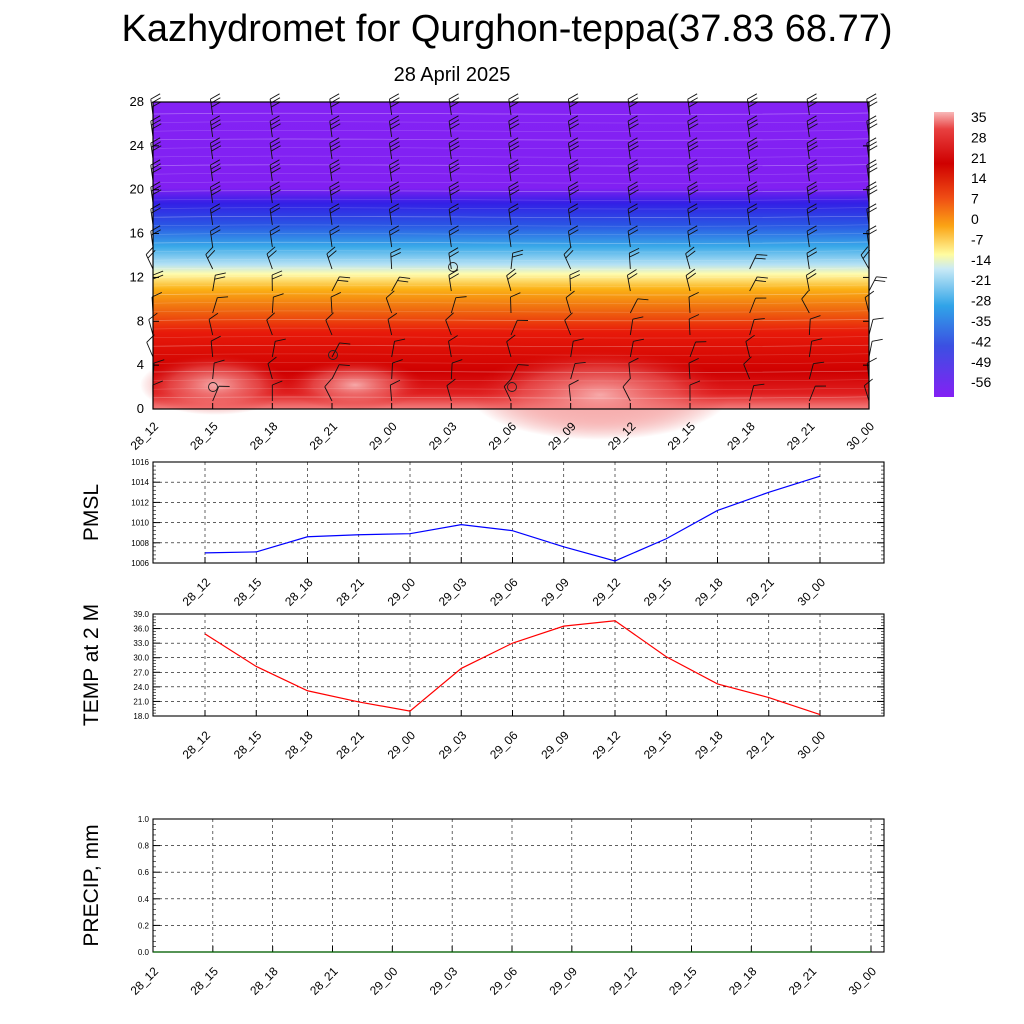 The width and height of the screenshot is (1024, 1024). Describe the element at coordinates (979, 178) in the screenshot. I see `colorbar-label: 14` at that location.